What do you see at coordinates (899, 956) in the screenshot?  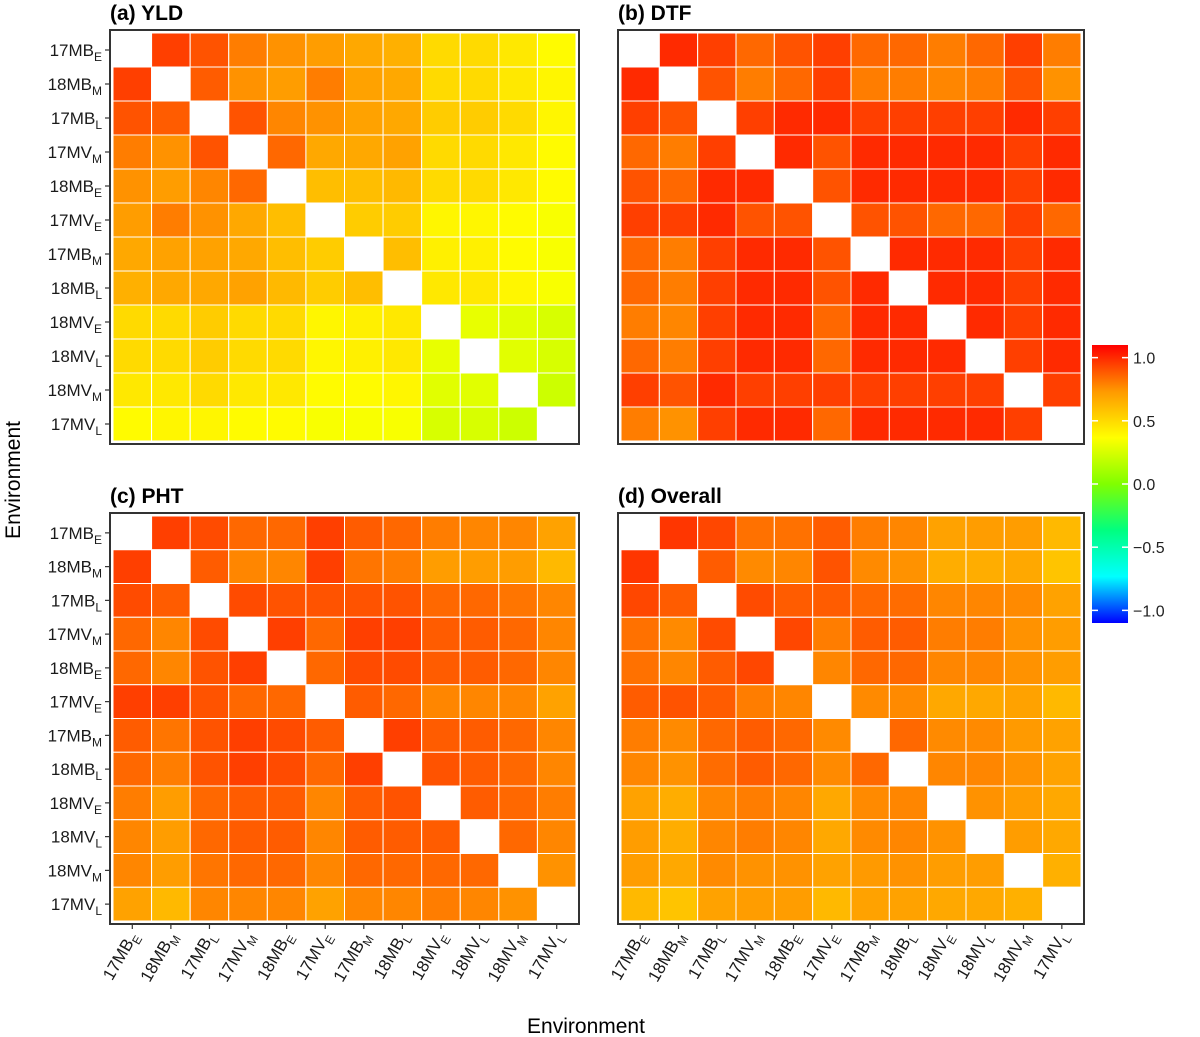 I see `x-tick-label: 18MBL` at bounding box center [899, 956].